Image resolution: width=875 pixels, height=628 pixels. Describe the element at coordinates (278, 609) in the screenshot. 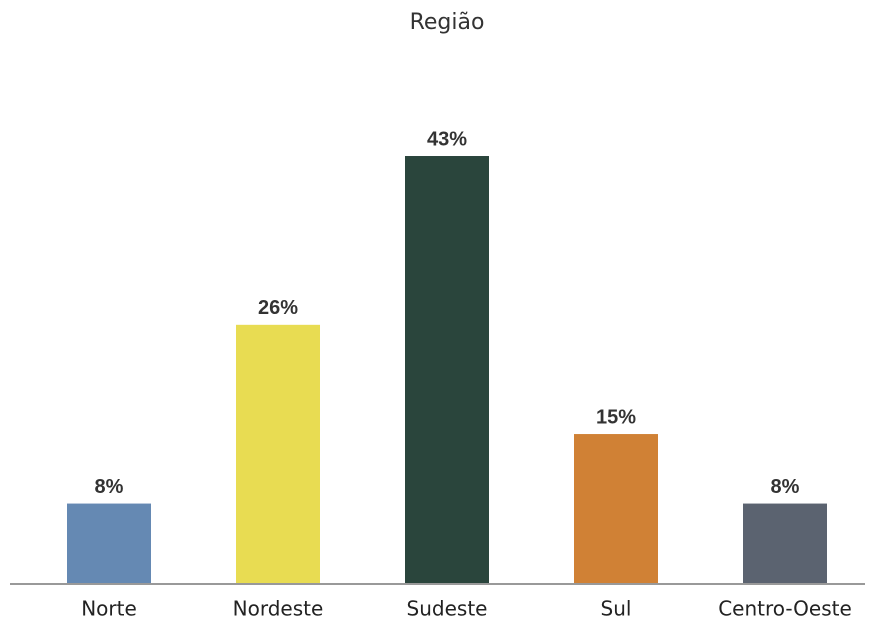

I see `x-tick-label: Nordeste` at that location.